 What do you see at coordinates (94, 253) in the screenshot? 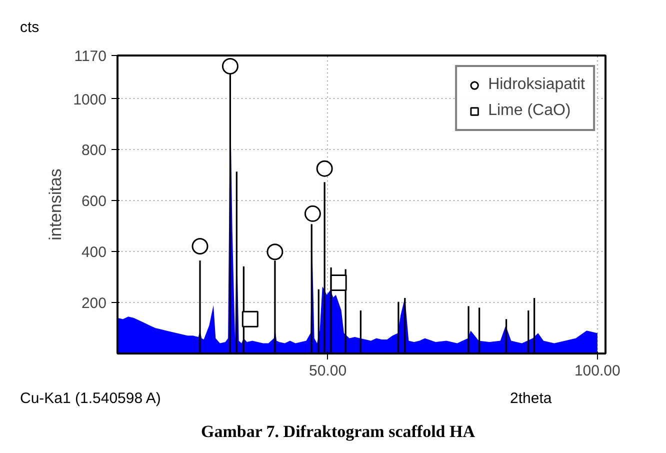
I see `y-tick-label: 400` at bounding box center [94, 253].